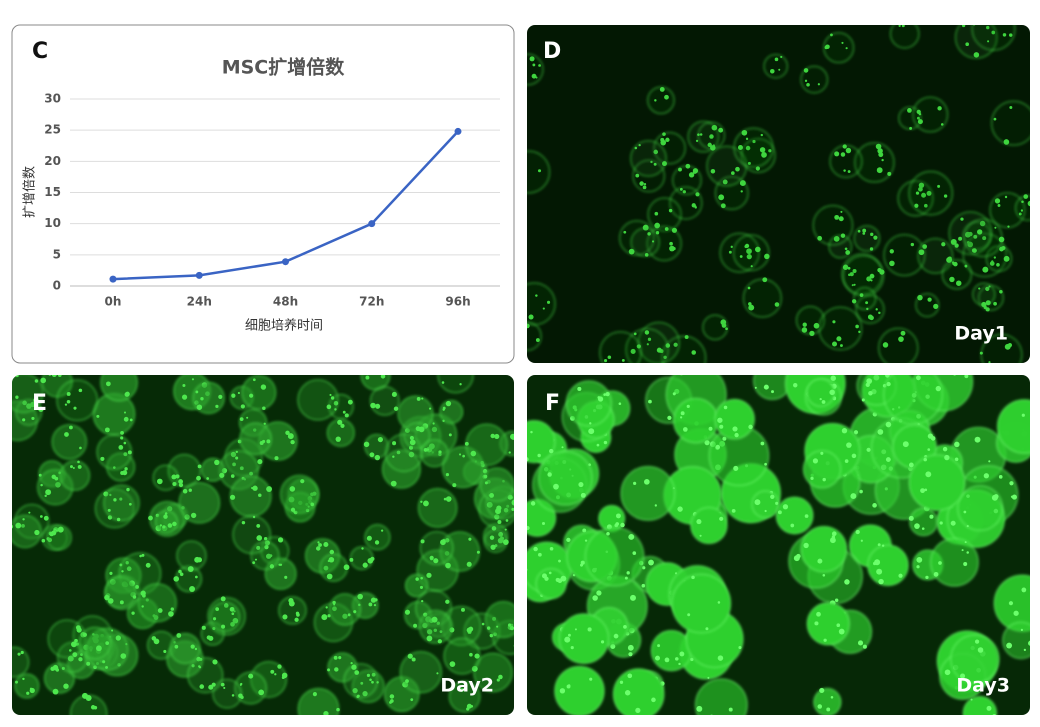 The image size is (1040, 727). I want to click on panel-label: E, so click(39, 403).